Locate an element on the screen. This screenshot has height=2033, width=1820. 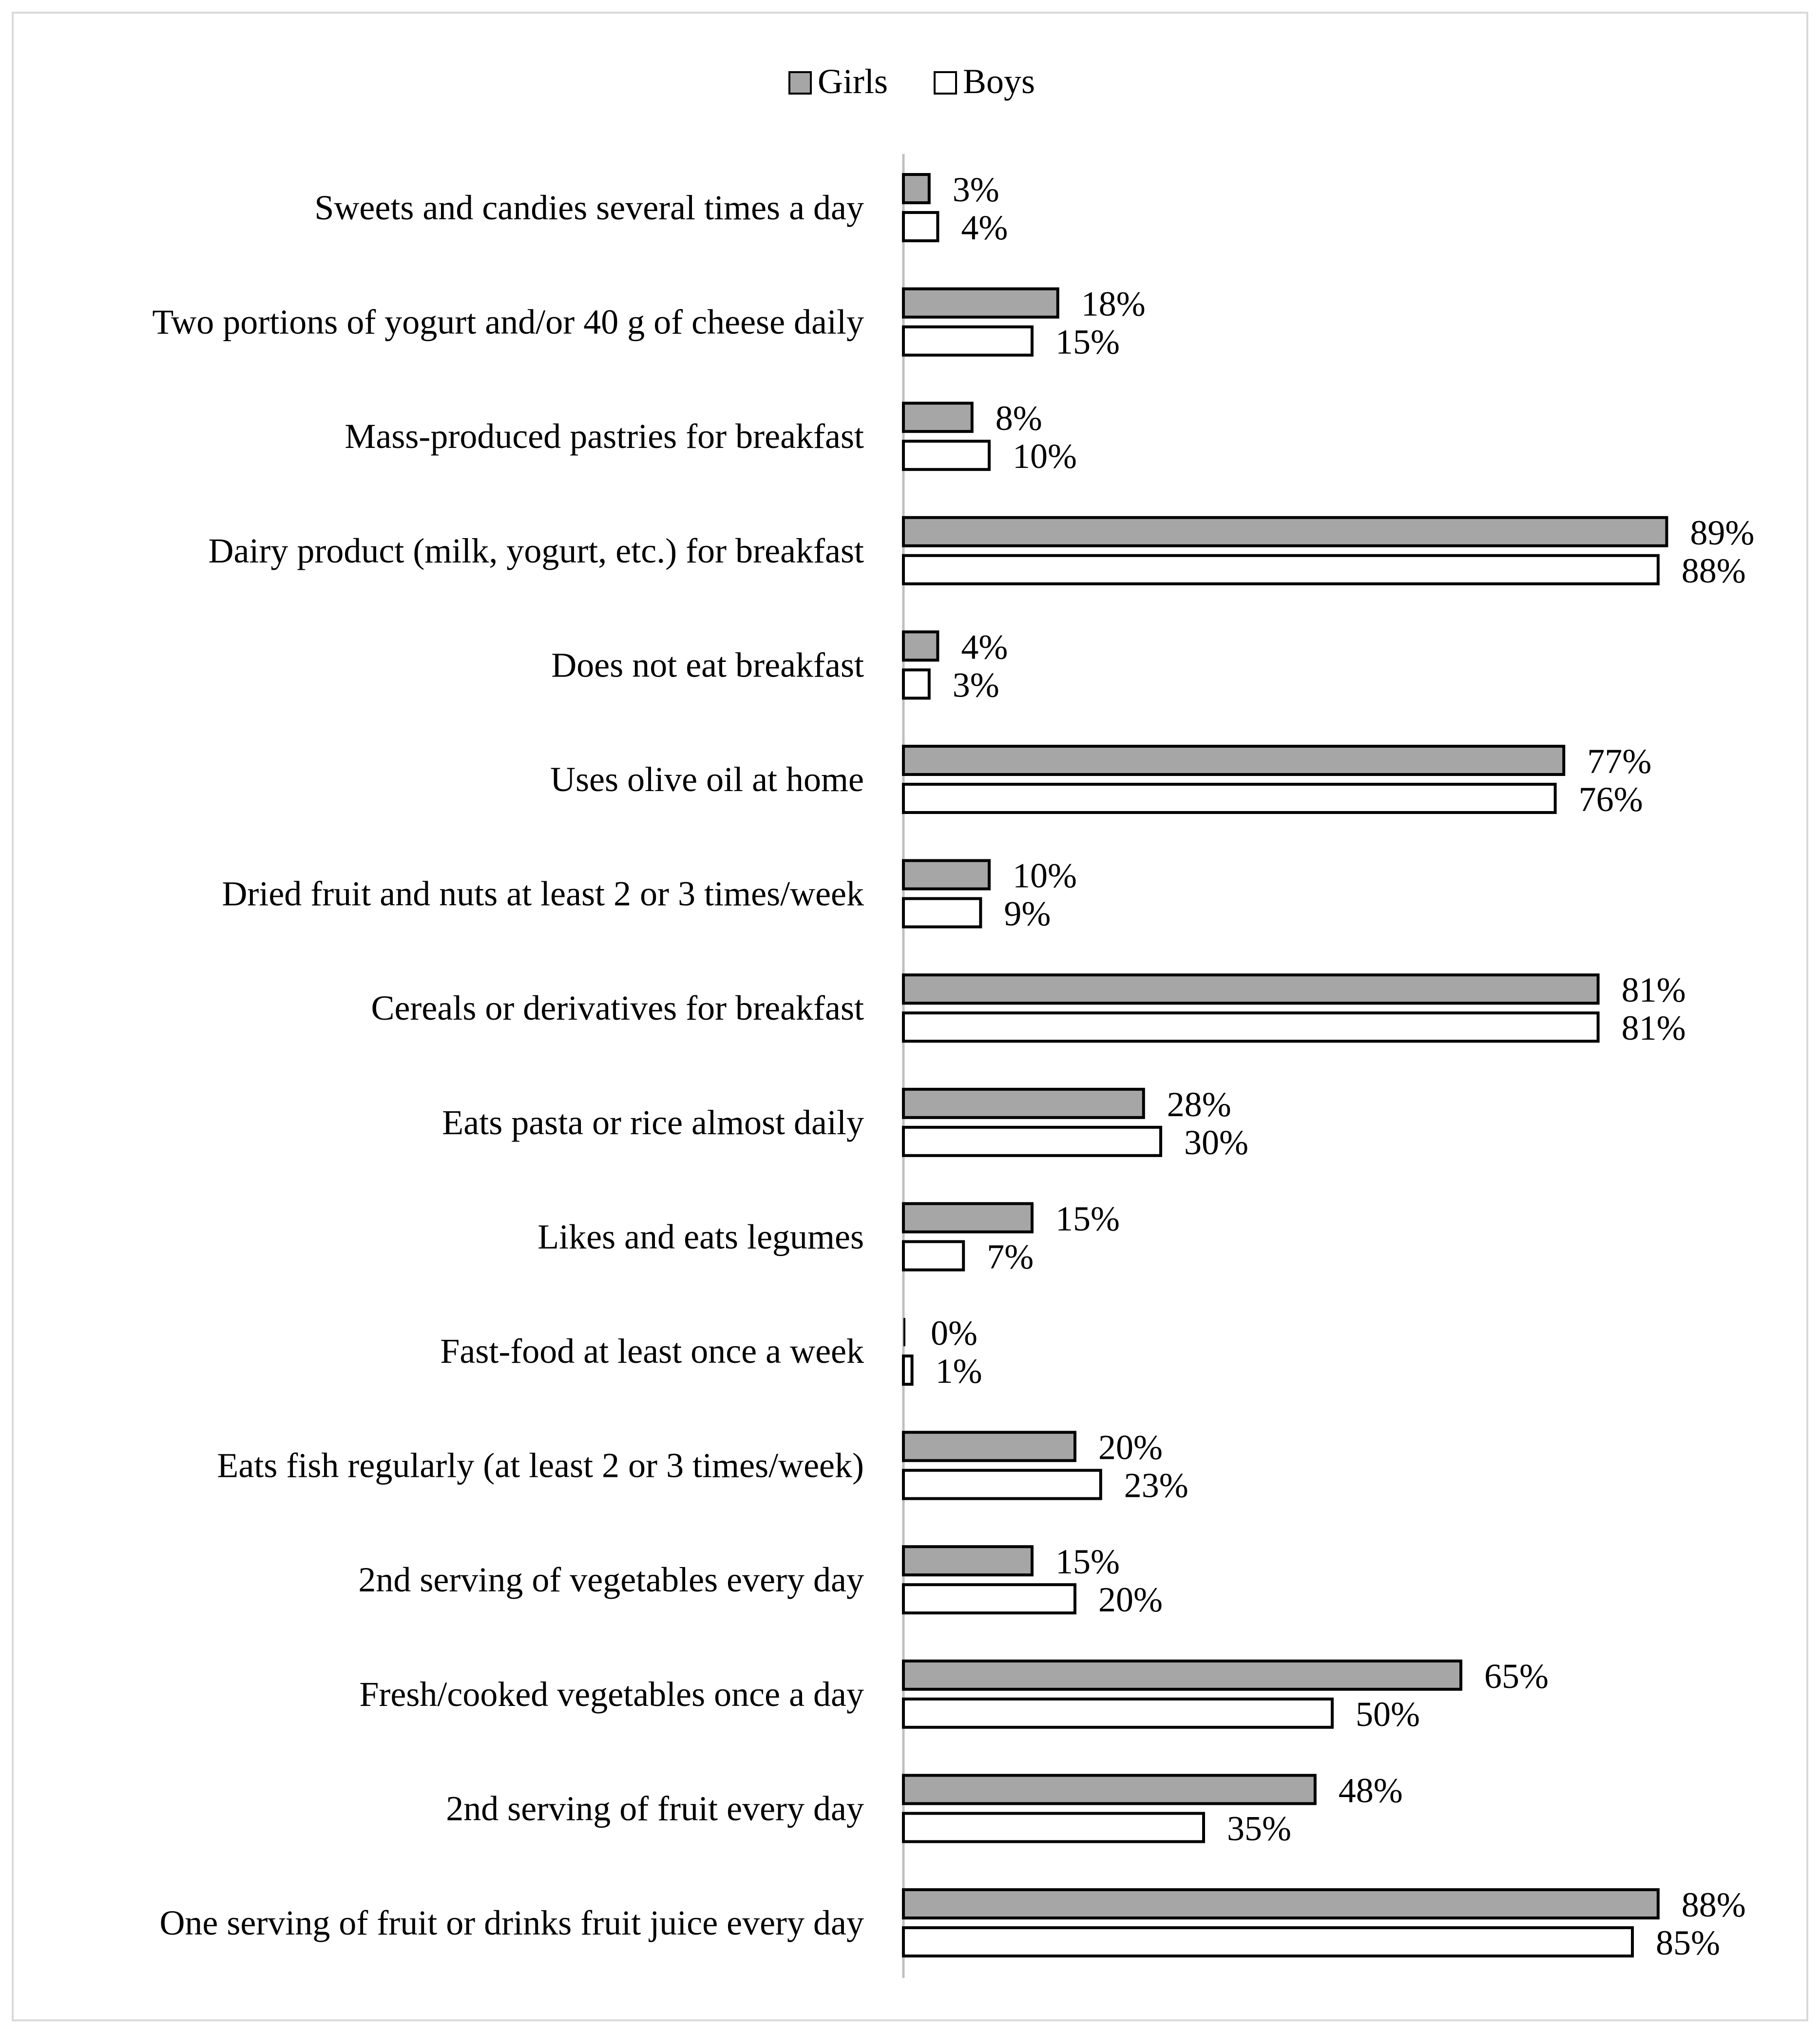
legend-label-boys: Boys is located at coordinates (999, 82).